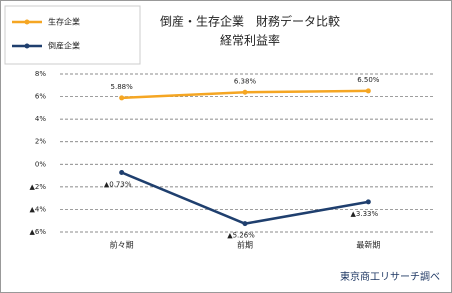  Describe the element at coordinates (40, 164) in the screenshot. I see `y-tick-label: 0%` at that location.